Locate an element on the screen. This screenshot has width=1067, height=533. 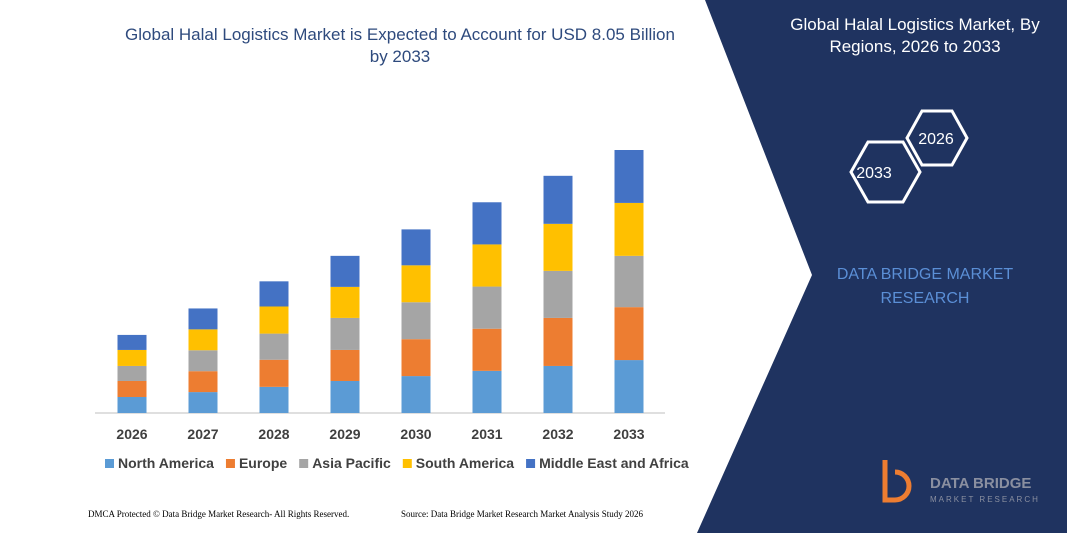
hexagon-label: 2033 is located at coordinates (874, 173).